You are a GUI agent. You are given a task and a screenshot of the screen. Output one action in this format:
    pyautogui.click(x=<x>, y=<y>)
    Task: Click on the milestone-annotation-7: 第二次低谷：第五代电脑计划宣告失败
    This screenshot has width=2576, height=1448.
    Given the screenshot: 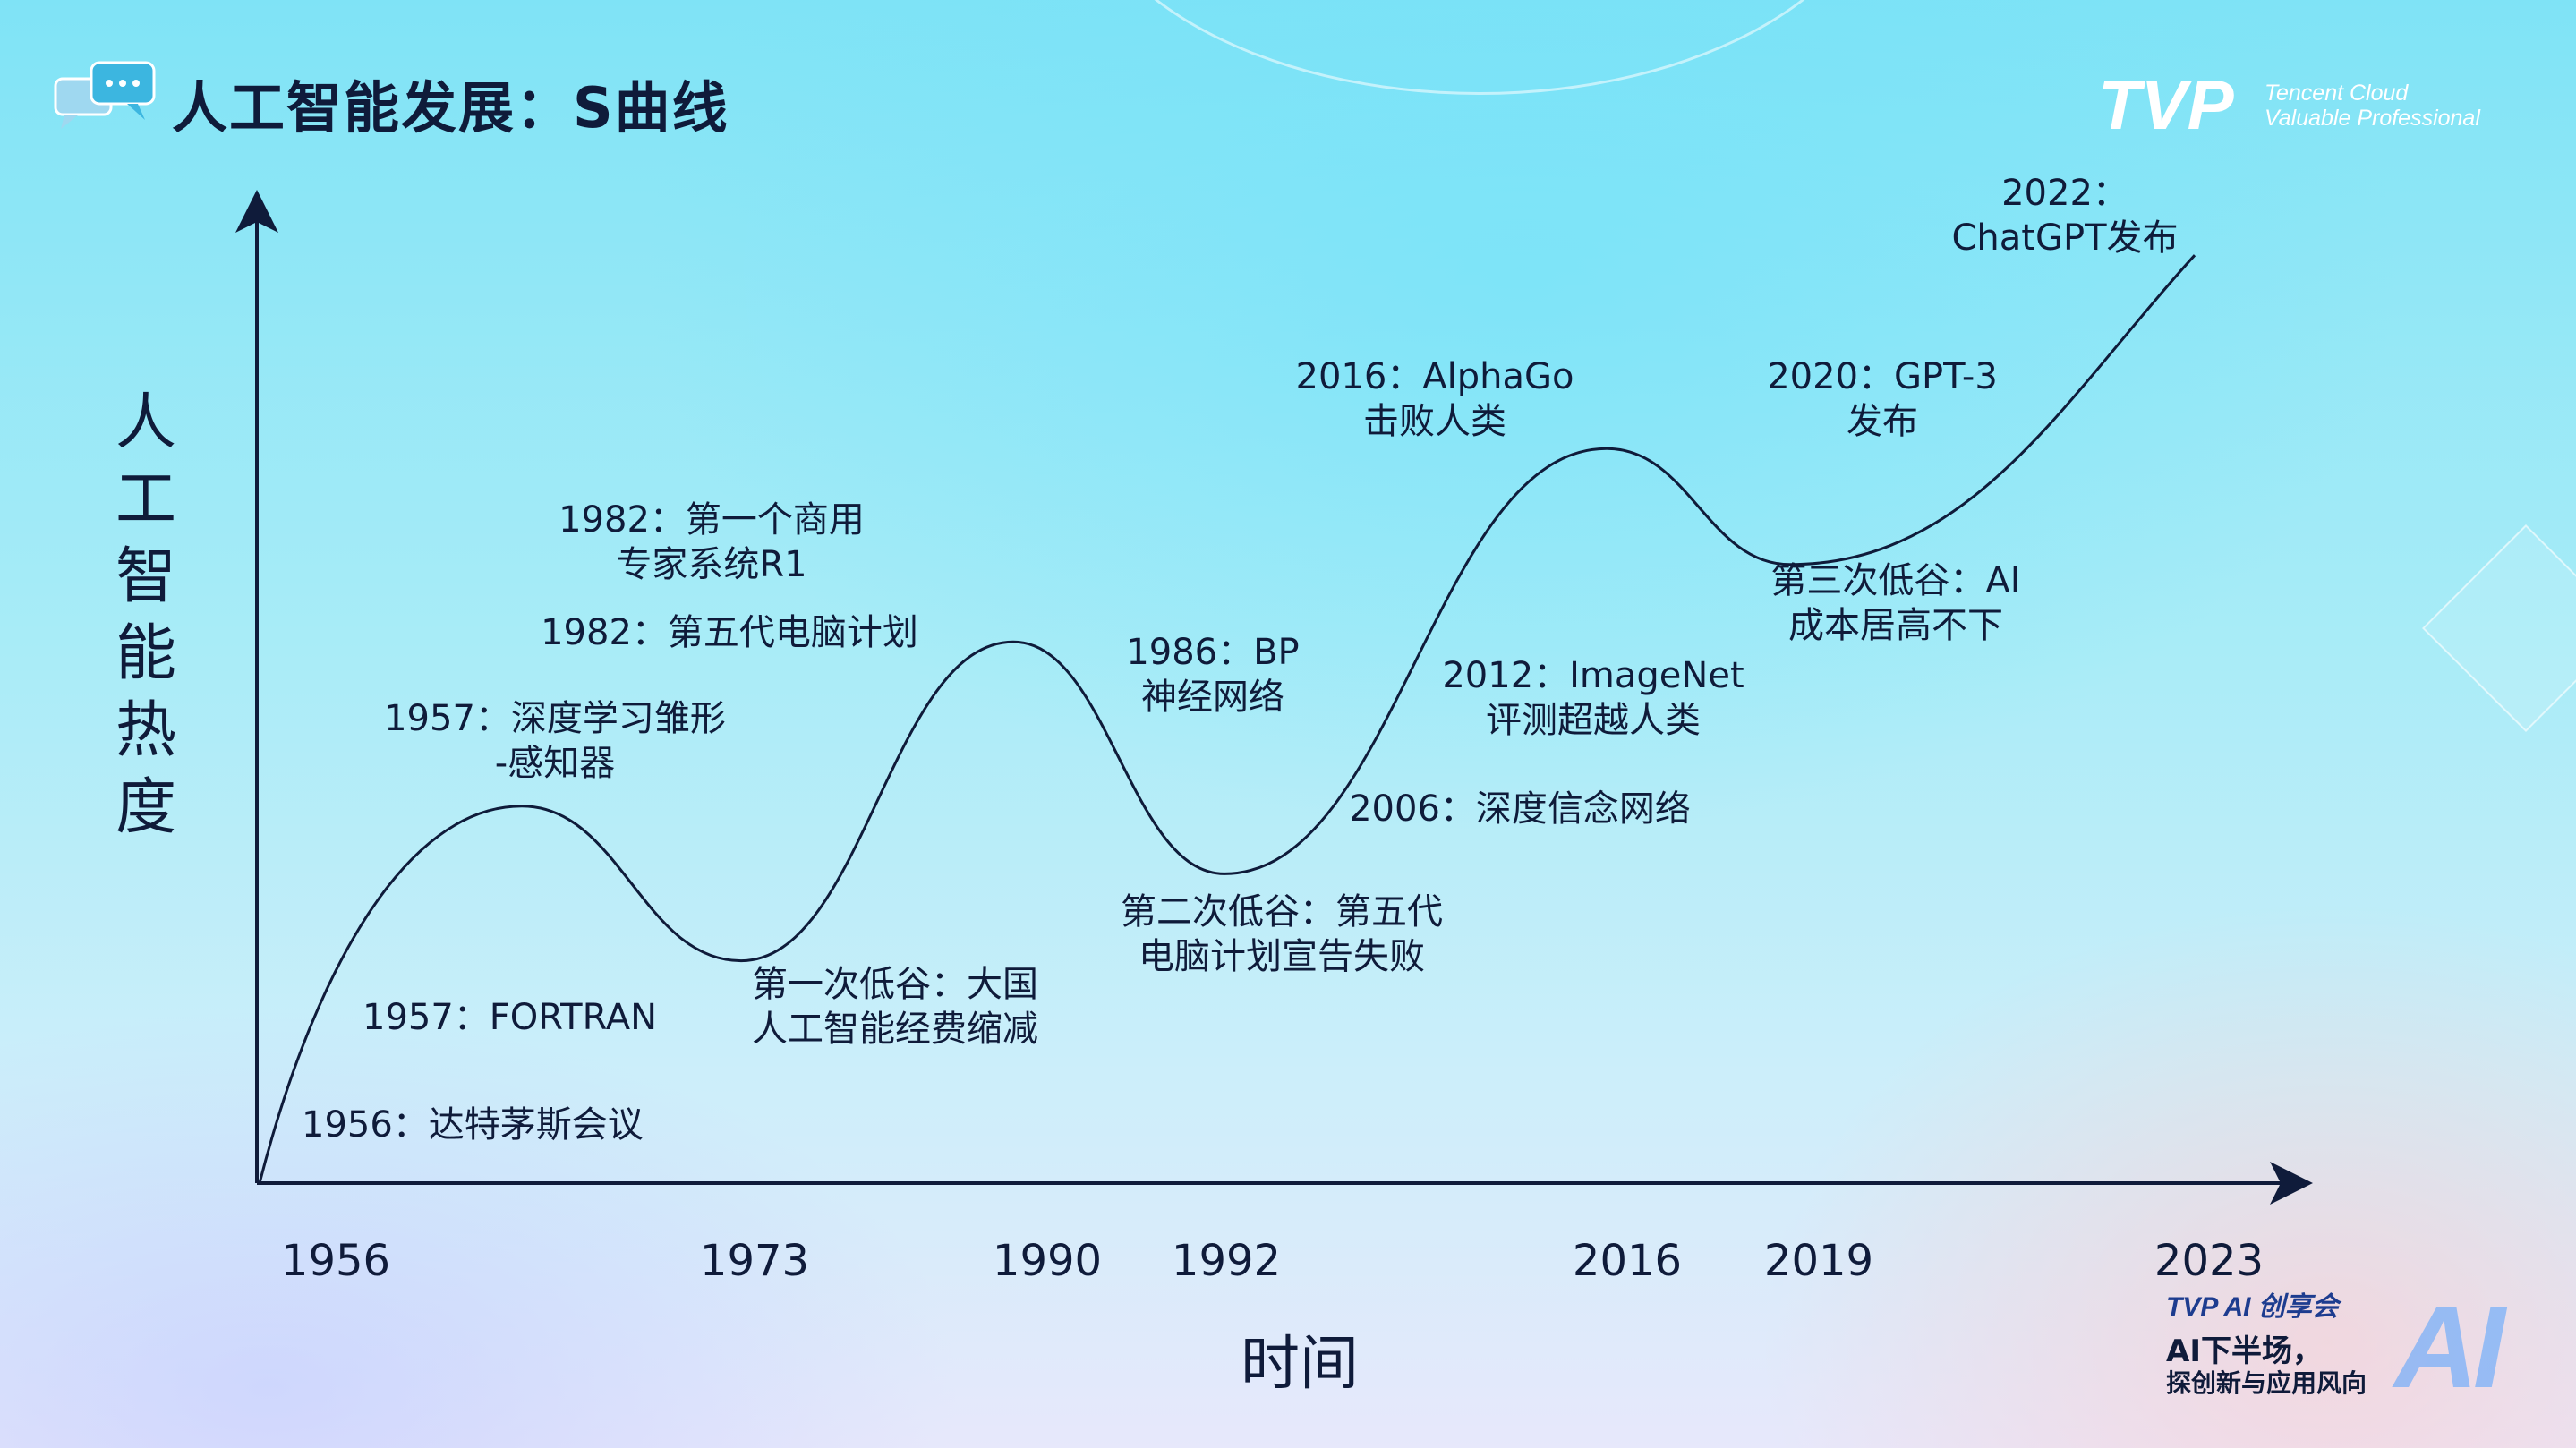 What is the action you would take?
    pyautogui.click(x=1282, y=934)
    